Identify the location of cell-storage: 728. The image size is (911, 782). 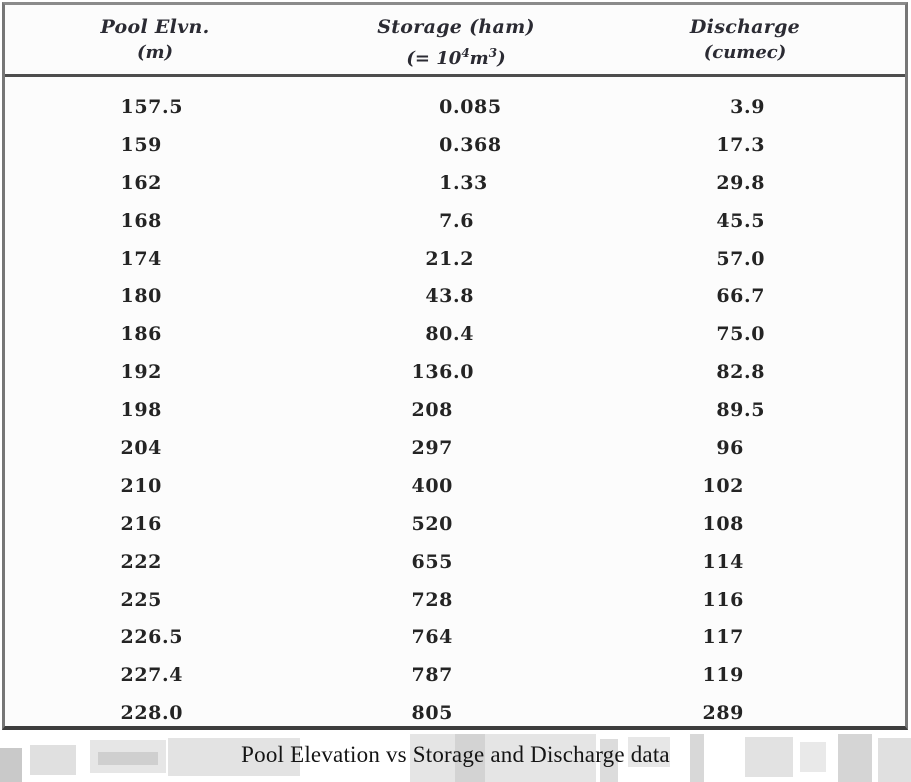
(432, 599).